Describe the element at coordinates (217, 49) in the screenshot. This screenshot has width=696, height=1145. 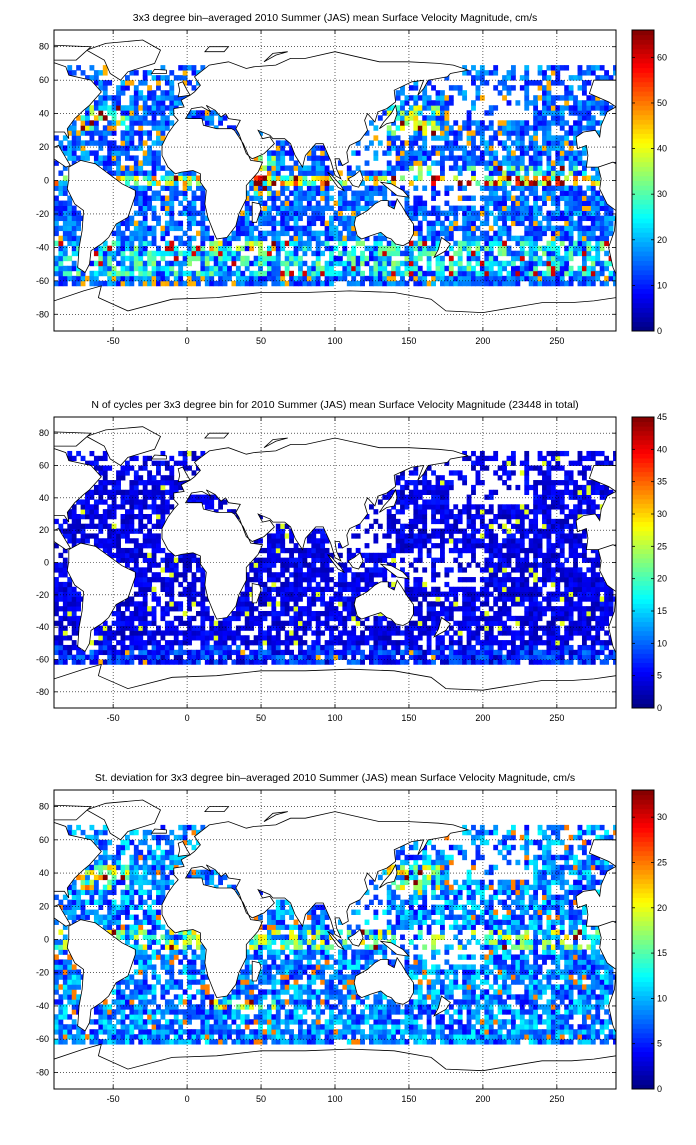
I see `landmass-svalbard` at that location.